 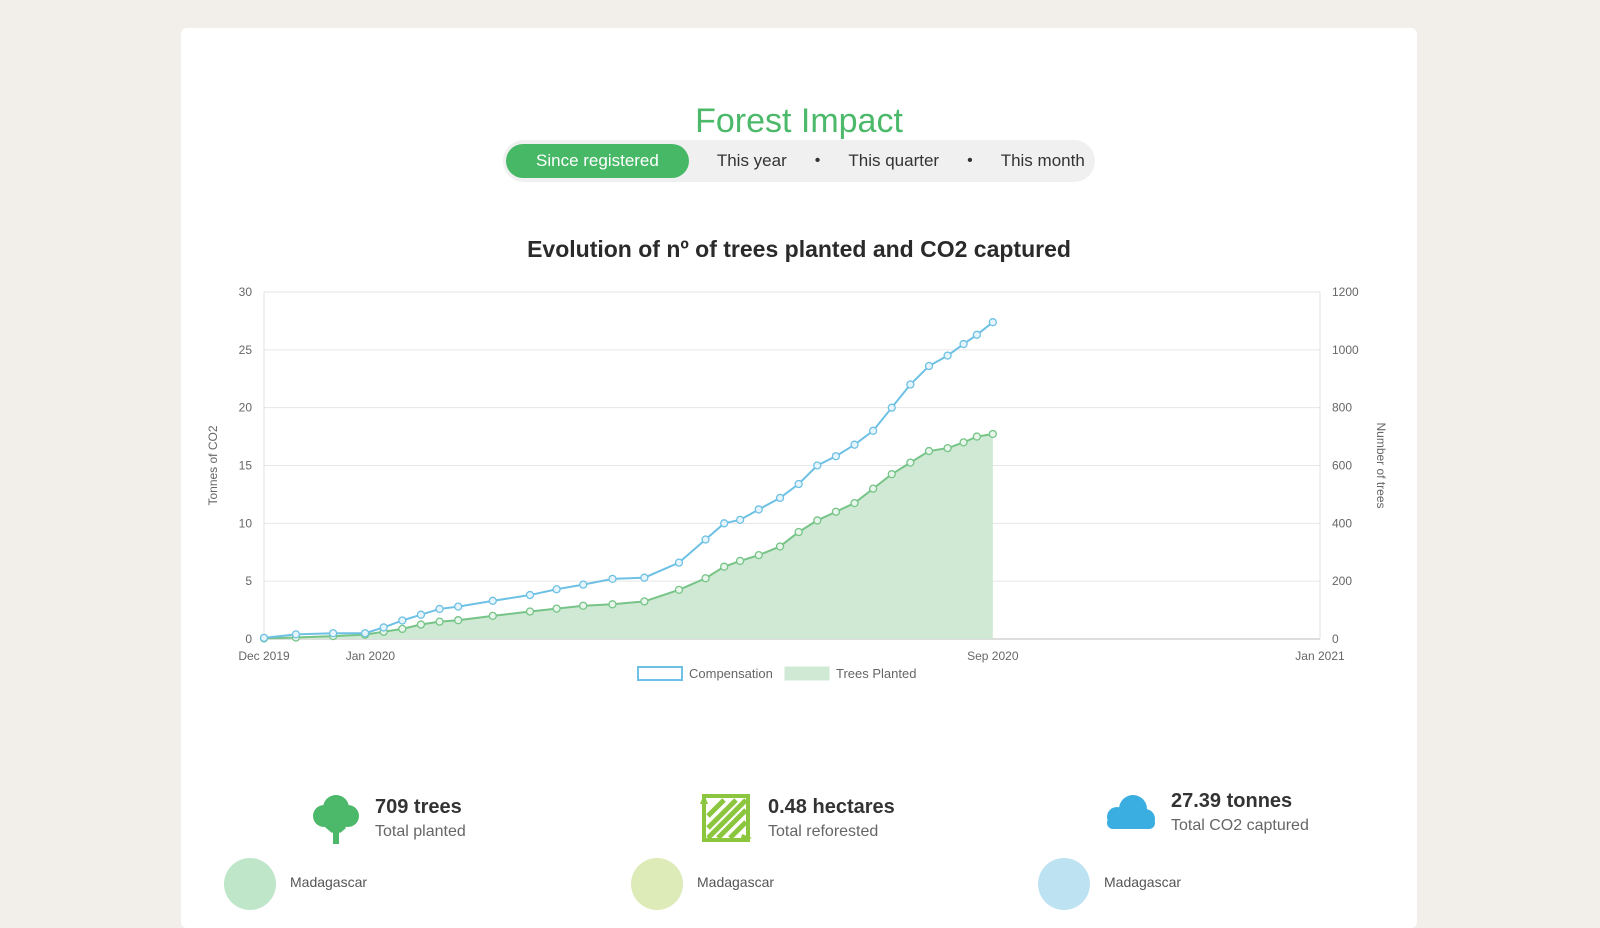 I want to click on stat-value: 27.39 tonnes, so click(x=1232, y=801).